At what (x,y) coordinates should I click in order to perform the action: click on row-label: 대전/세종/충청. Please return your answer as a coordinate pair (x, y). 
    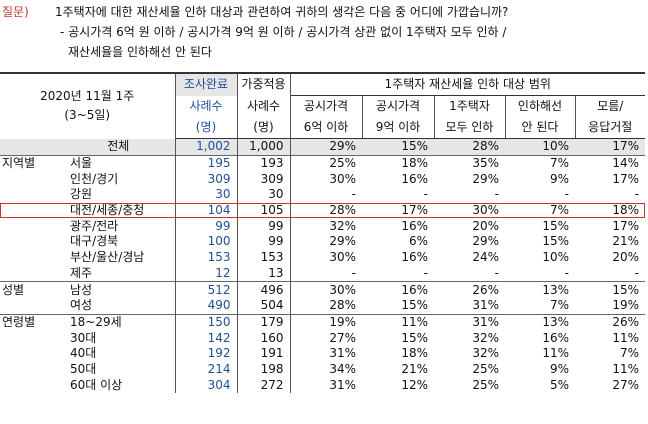
    Looking at the image, I should click on (107, 210).